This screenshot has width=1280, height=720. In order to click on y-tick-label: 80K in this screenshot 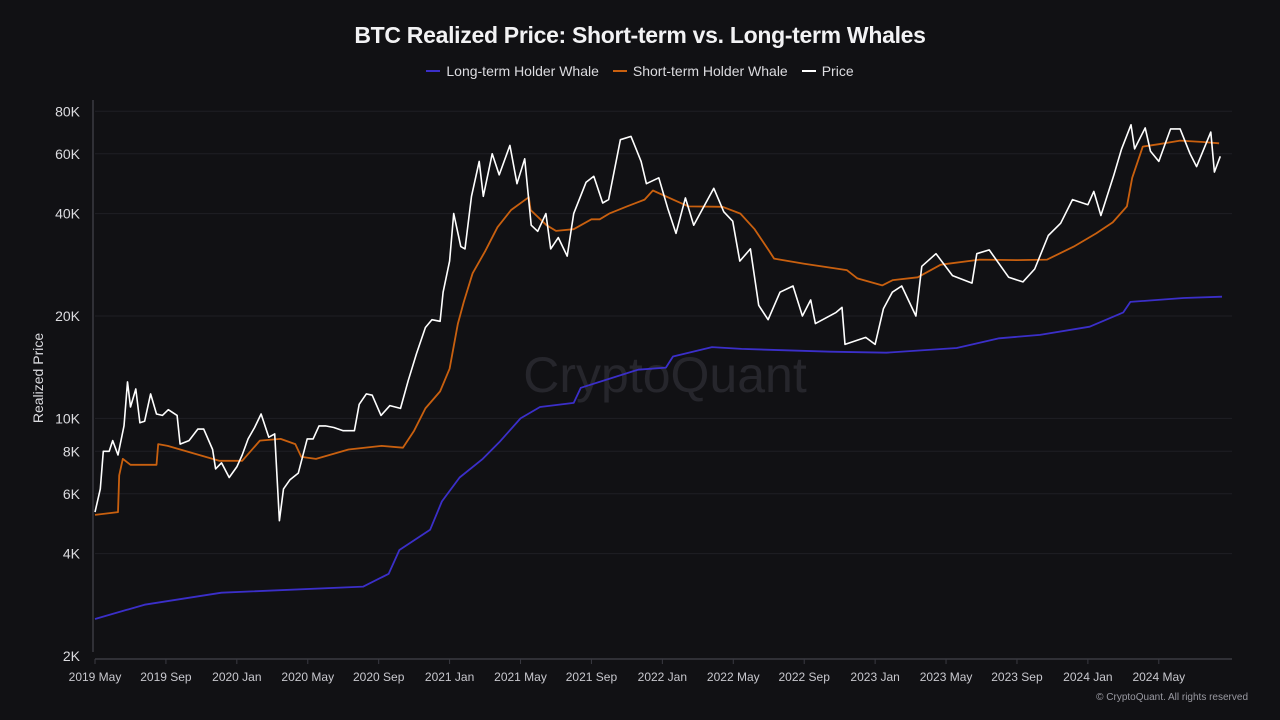, I will do `click(68, 111)`.